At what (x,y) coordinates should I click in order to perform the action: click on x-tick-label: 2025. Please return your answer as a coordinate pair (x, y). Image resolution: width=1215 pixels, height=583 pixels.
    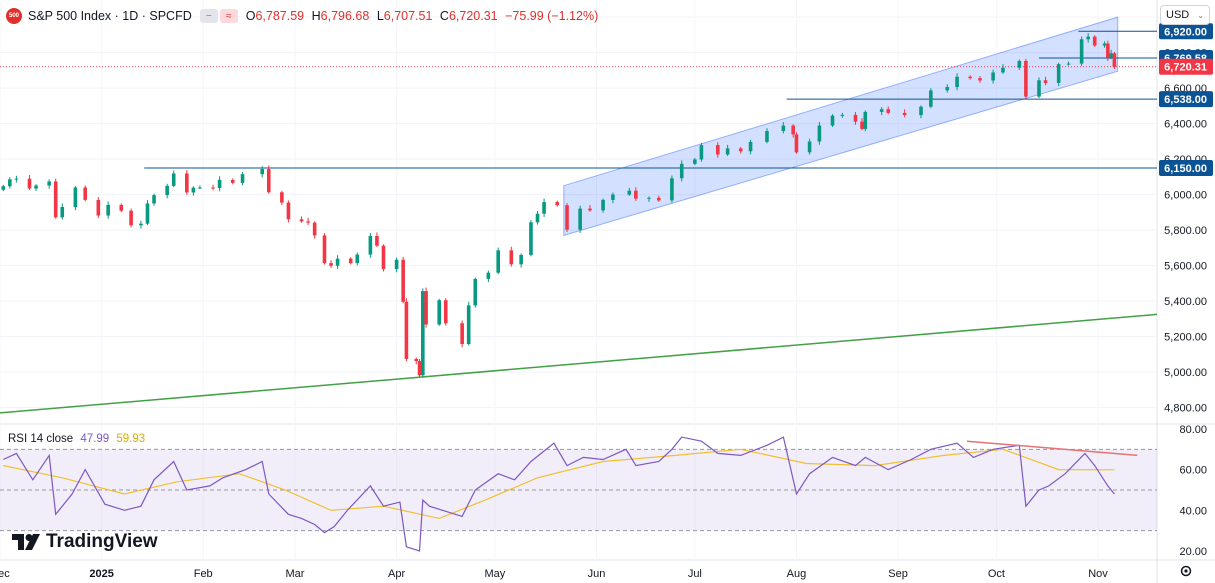
    Looking at the image, I should click on (101, 574).